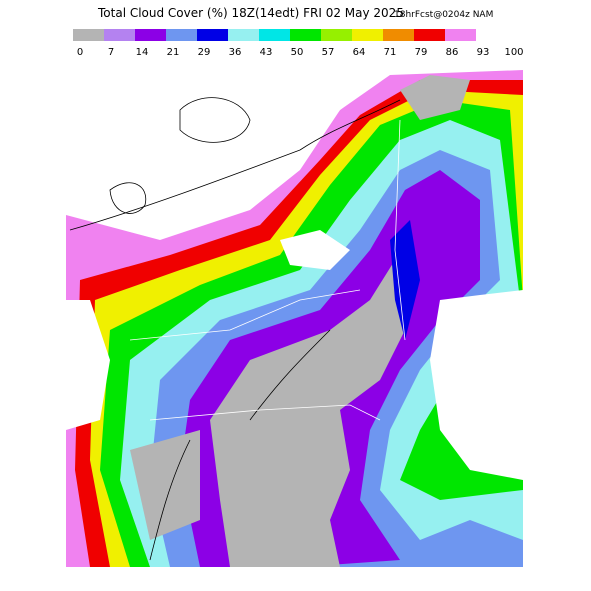  What do you see at coordinates (359, 52) in the screenshot?
I see `legend-label: 64` at bounding box center [359, 52].